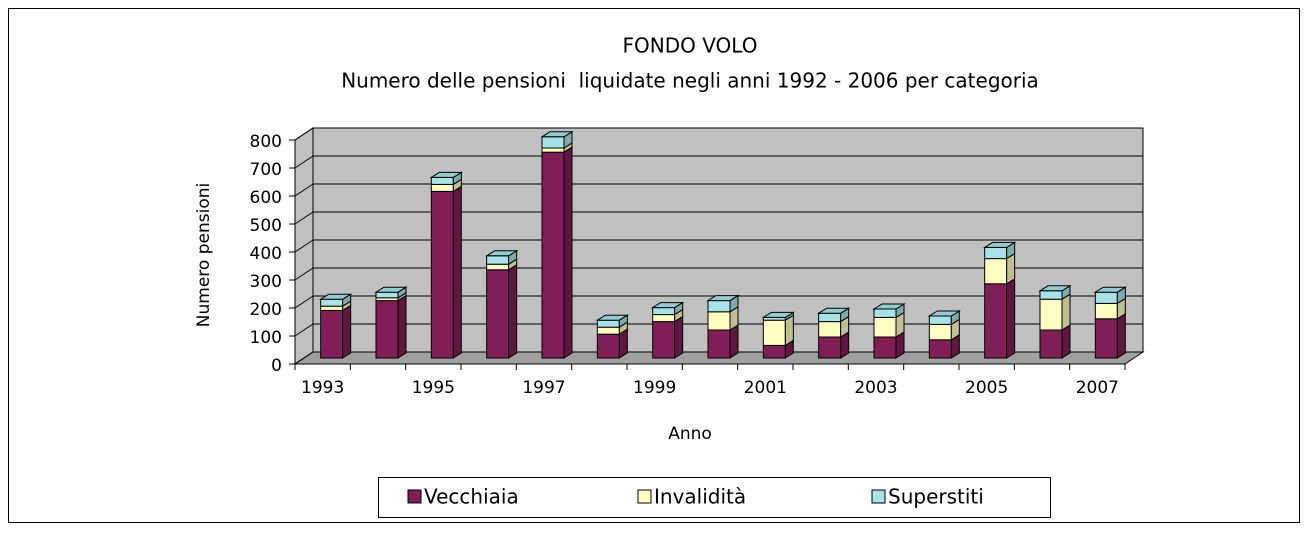 Image resolution: width=1308 pixels, height=535 pixels. Describe the element at coordinates (1097, 388) in the screenshot. I see `x-tick-label: 2007` at that location.